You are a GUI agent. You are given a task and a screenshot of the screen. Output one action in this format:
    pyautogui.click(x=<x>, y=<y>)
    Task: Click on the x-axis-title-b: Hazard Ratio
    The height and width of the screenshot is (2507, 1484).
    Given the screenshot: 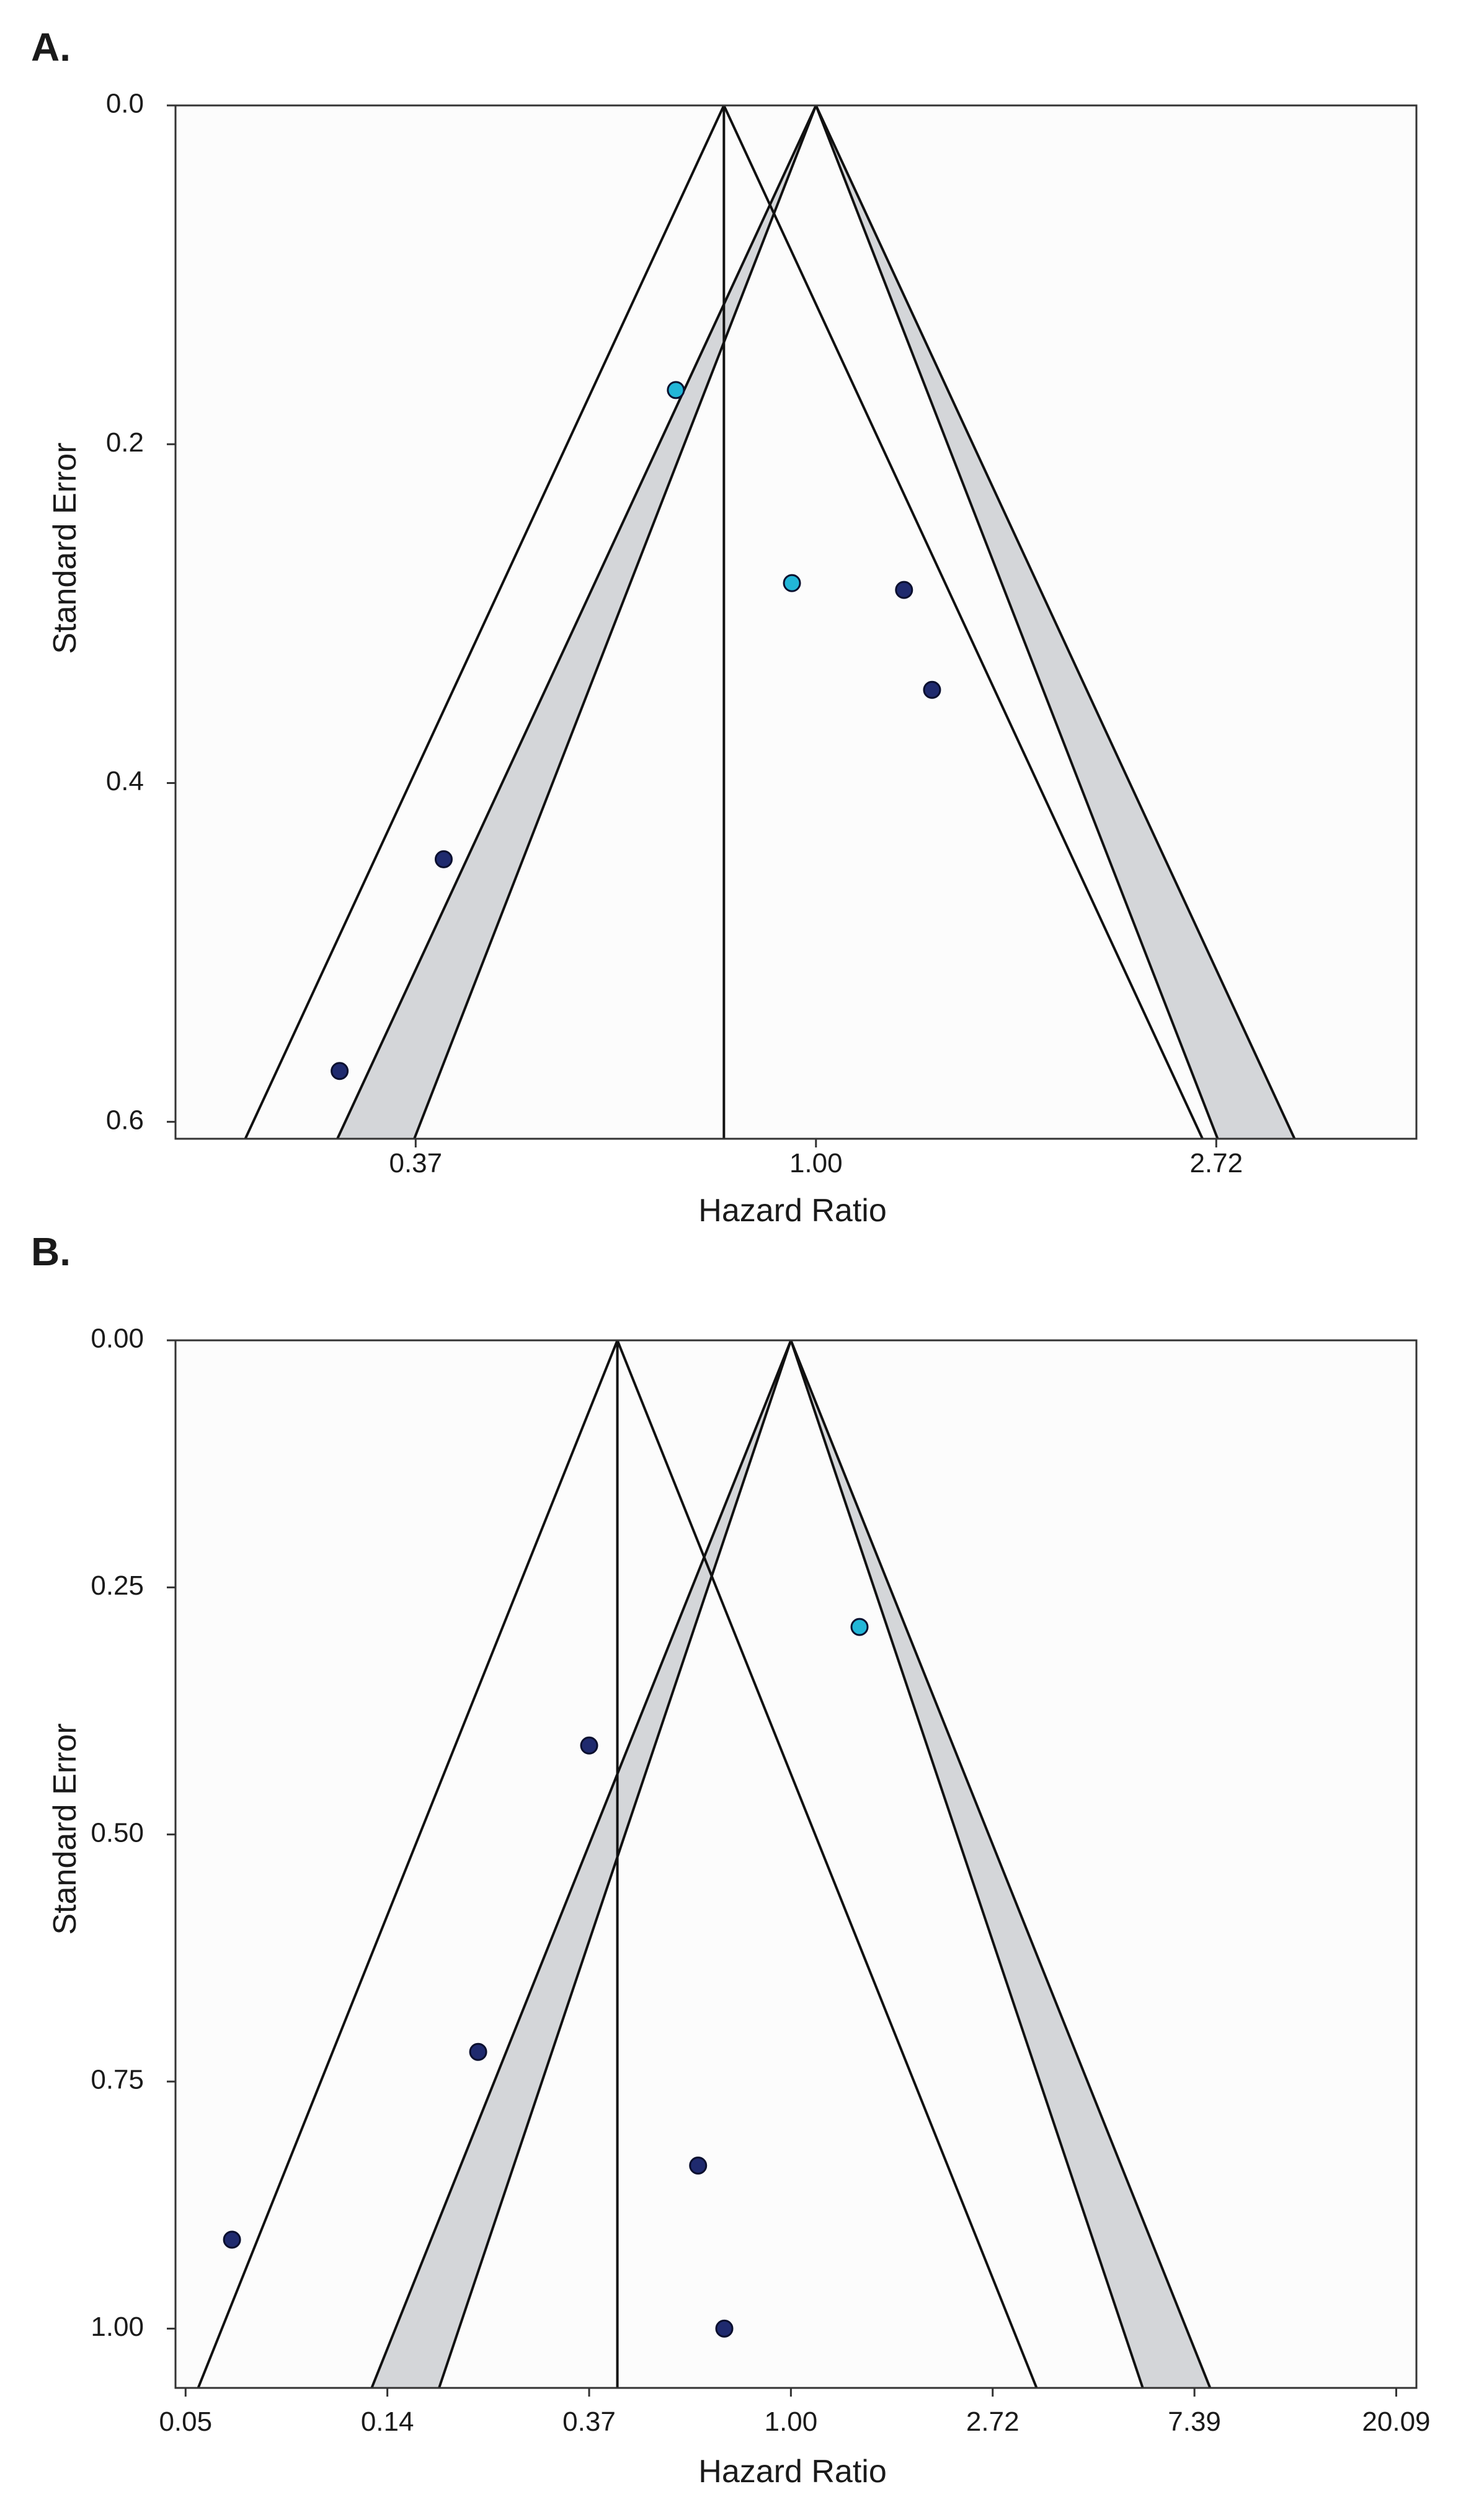 What is the action you would take?
    pyautogui.click(x=792, y=2472)
    